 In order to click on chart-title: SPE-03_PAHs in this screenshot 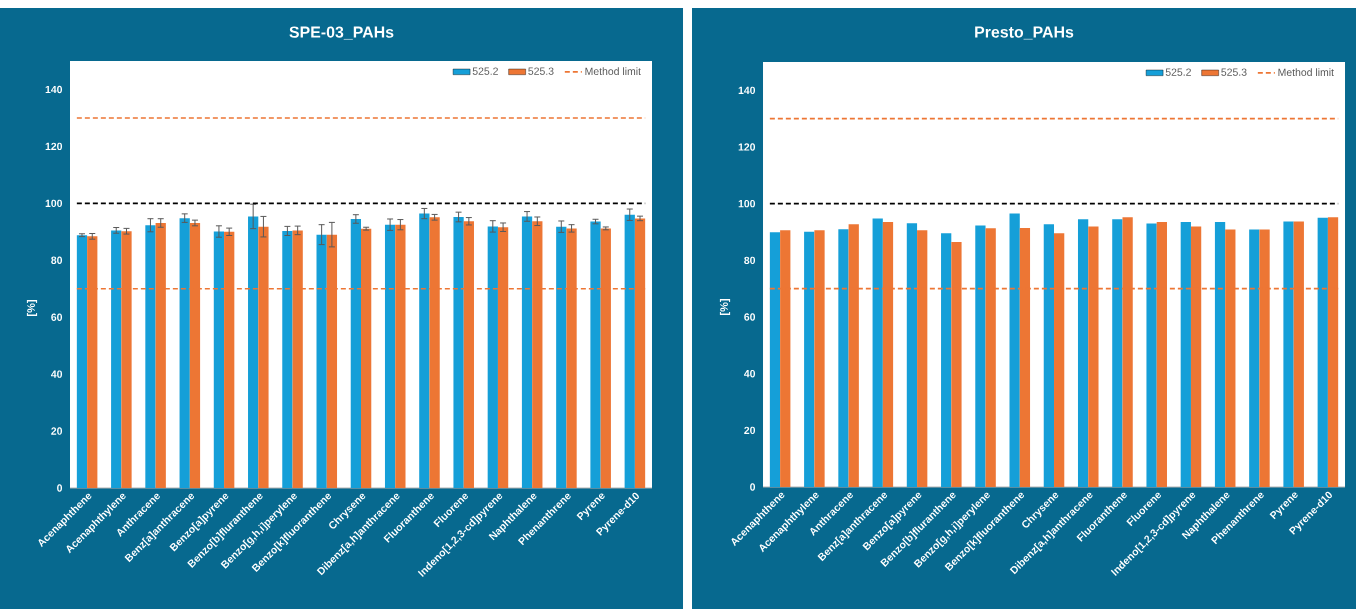, I will do `click(341, 33)`.